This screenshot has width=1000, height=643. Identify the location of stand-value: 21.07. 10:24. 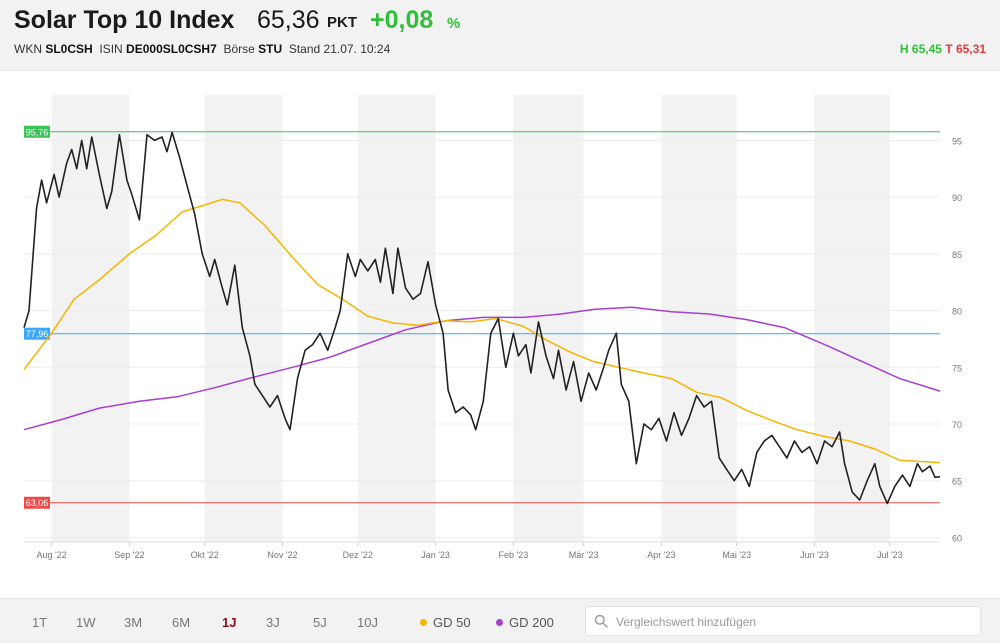
(357, 49).